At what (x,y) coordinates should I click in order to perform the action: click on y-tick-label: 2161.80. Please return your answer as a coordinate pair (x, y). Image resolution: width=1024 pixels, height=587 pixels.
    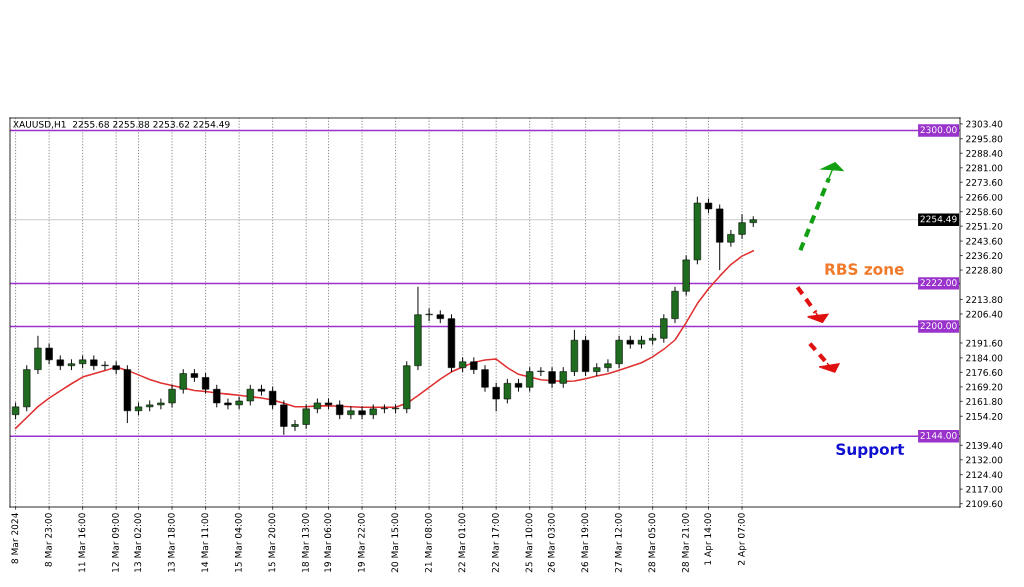
    Looking at the image, I should click on (984, 401).